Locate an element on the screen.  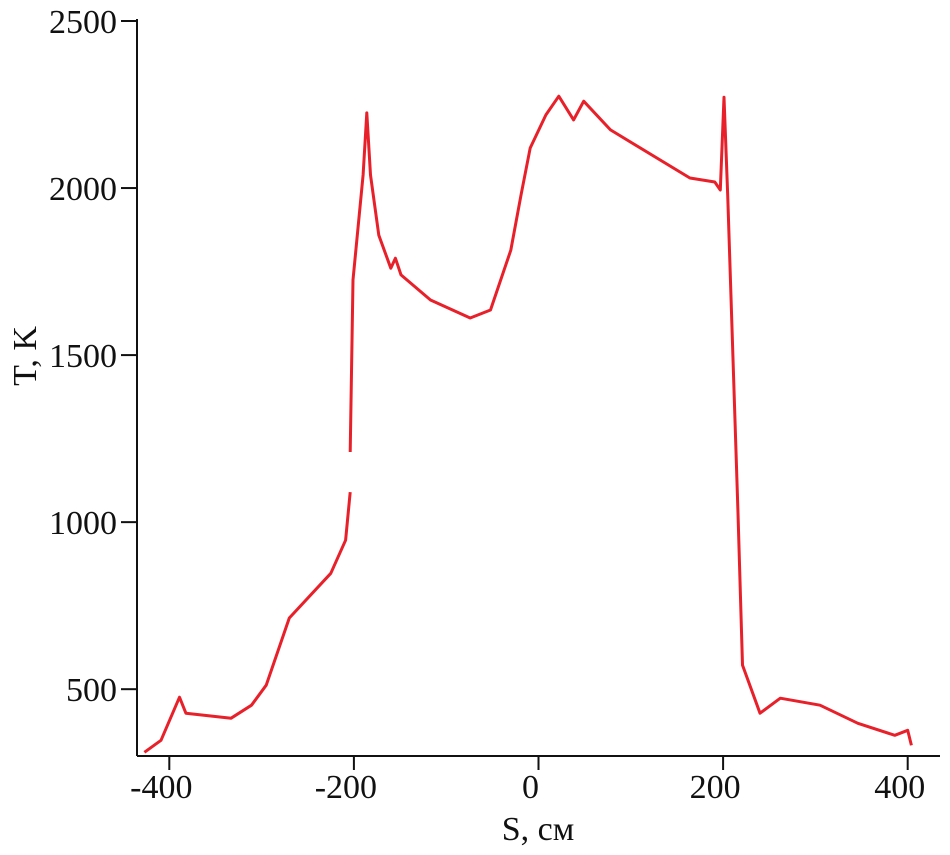
y-tick-label: 1500 is located at coordinates (83, 356).